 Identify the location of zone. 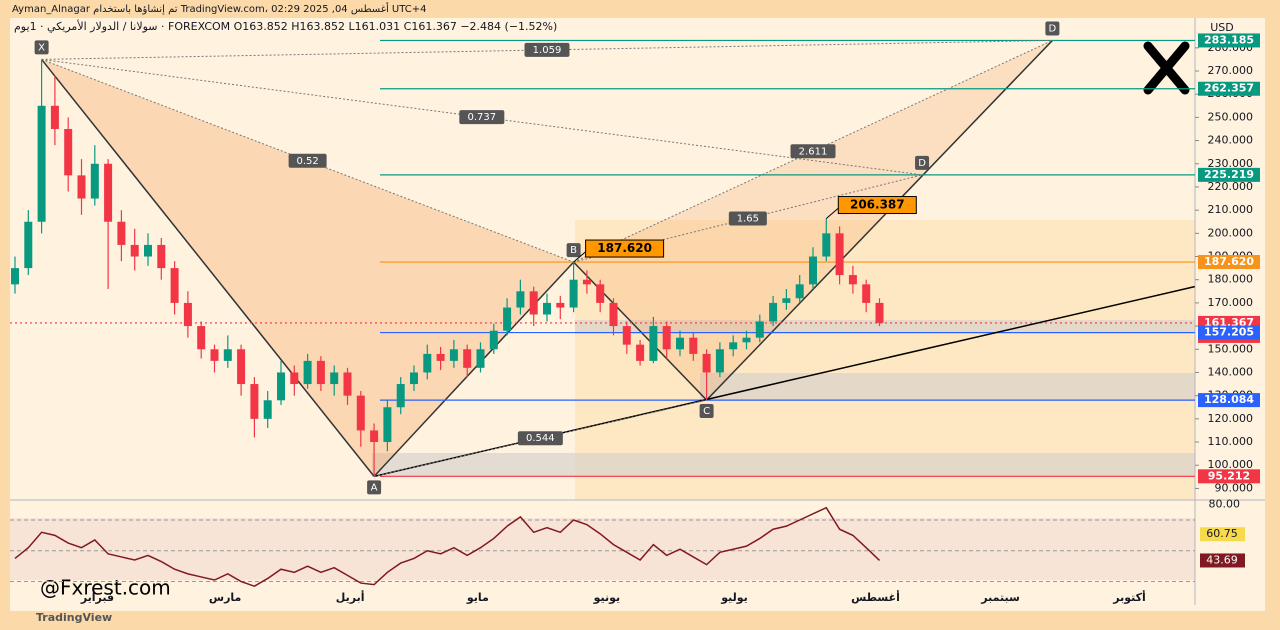
(783, 465).